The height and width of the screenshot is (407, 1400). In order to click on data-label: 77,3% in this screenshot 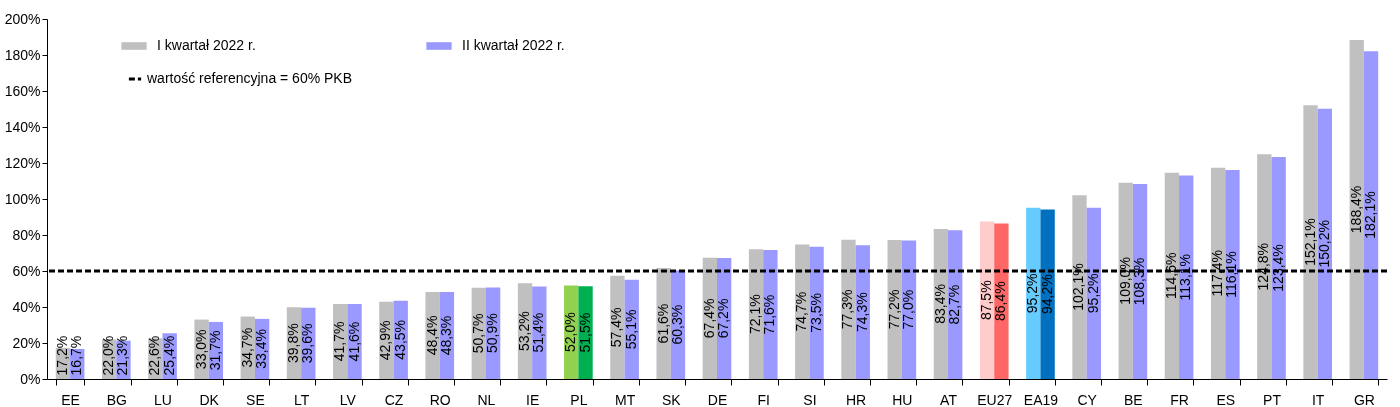, I will do `click(847, 309)`.